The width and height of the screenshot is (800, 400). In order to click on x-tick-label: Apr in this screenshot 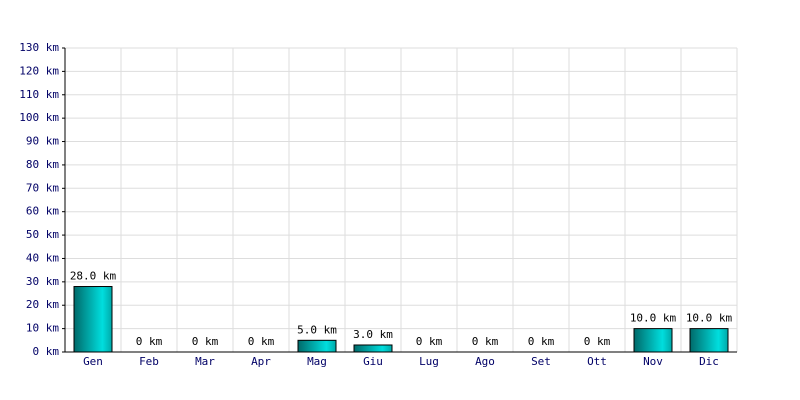, I will do `click(261, 361)`.